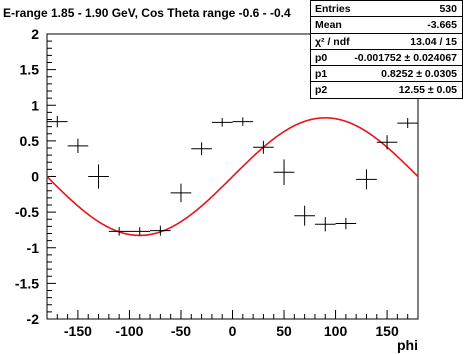  I want to click on x-tick-label: 50, so click(284, 331).